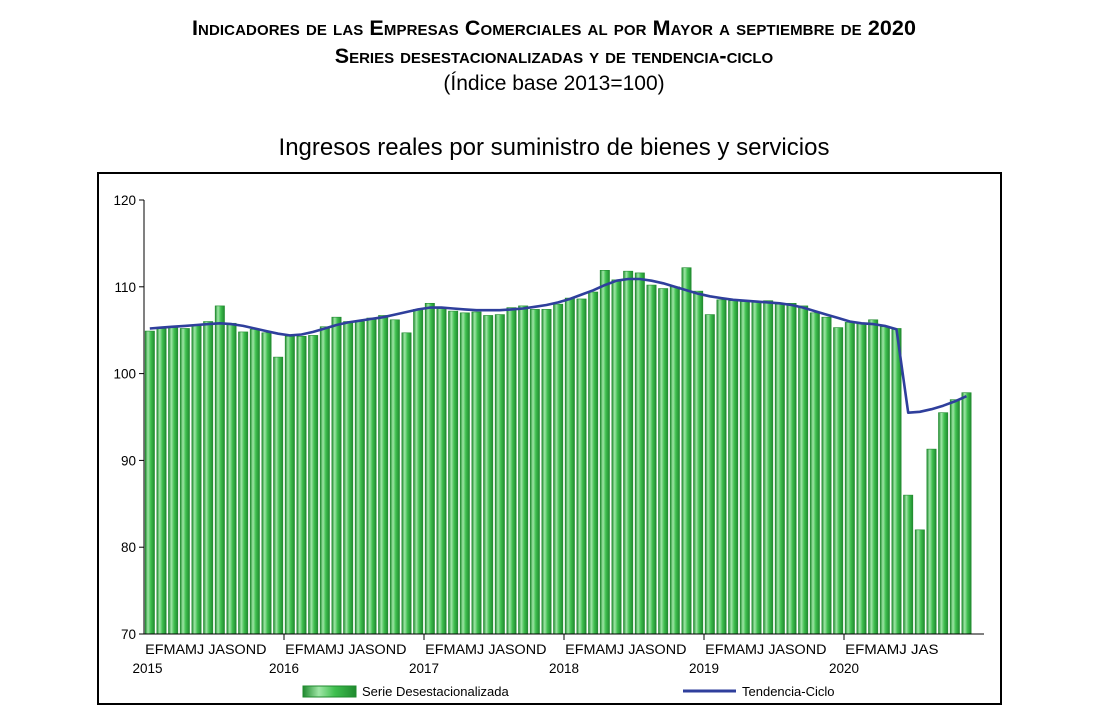 The image size is (1108, 717). I want to click on y-tick-label: 100, so click(124, 374).